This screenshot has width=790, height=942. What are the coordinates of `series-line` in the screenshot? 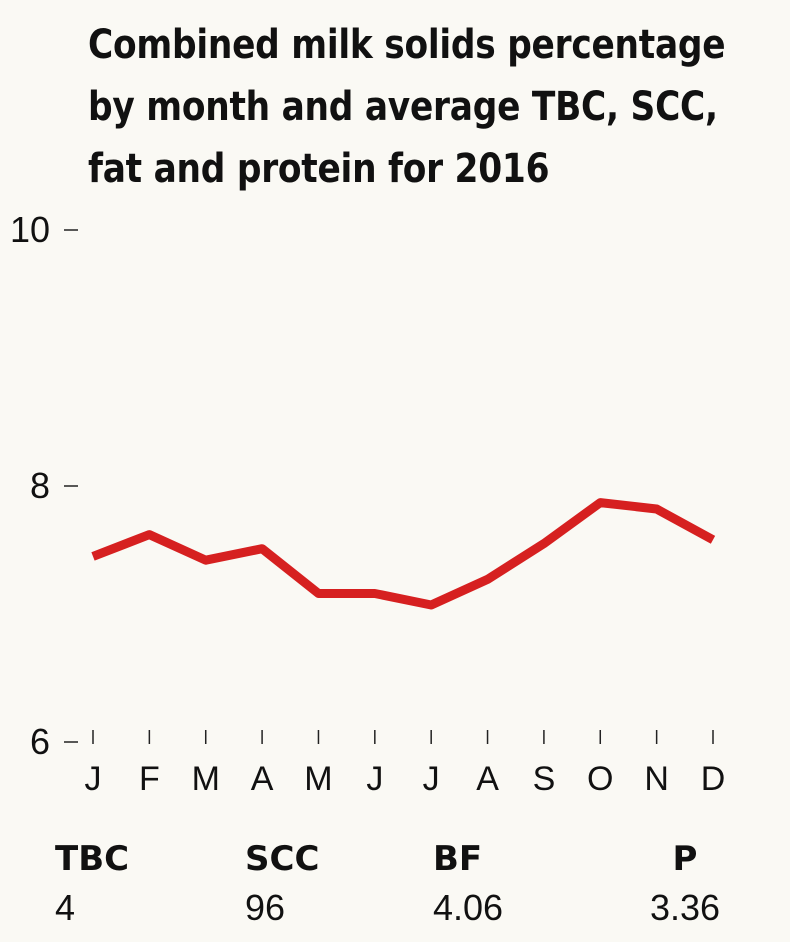 It's located at (403, 554).